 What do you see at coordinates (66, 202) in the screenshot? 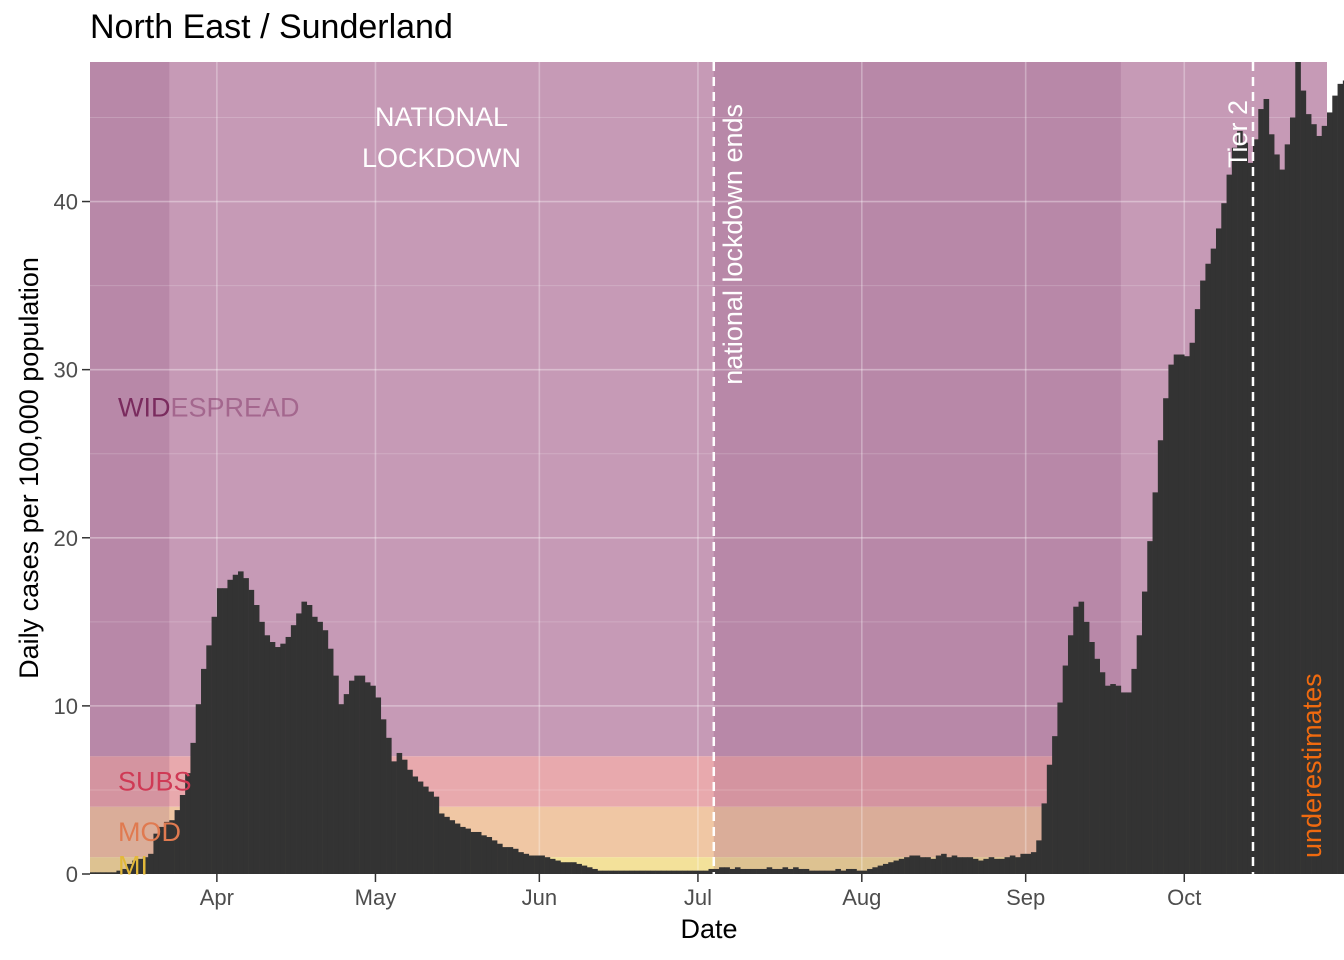
I see `y-tick-label: 40` at bounding box center [66, 202].